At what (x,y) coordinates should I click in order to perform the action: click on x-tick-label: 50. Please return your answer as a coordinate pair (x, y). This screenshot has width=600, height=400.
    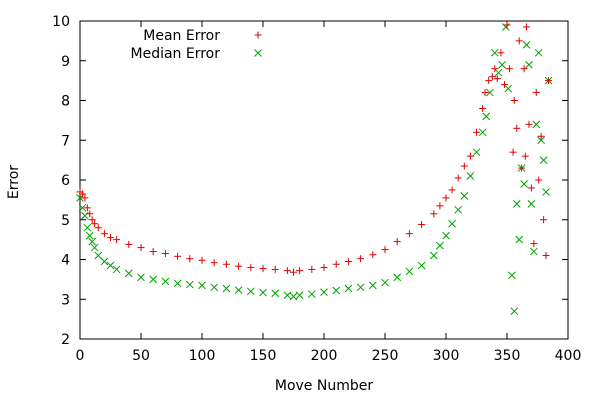
    Looking at the image, I should click on (141, 356).